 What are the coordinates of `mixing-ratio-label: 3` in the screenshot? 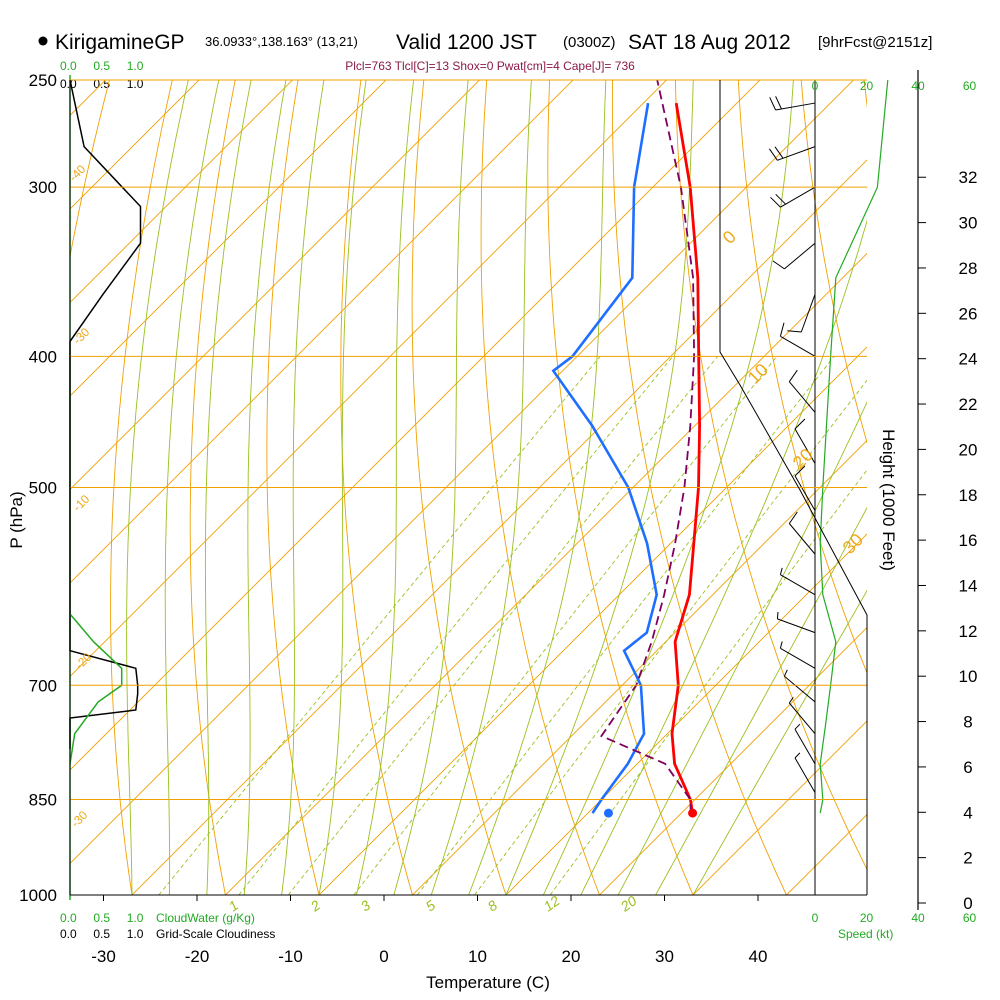 It's located at (366, 906).